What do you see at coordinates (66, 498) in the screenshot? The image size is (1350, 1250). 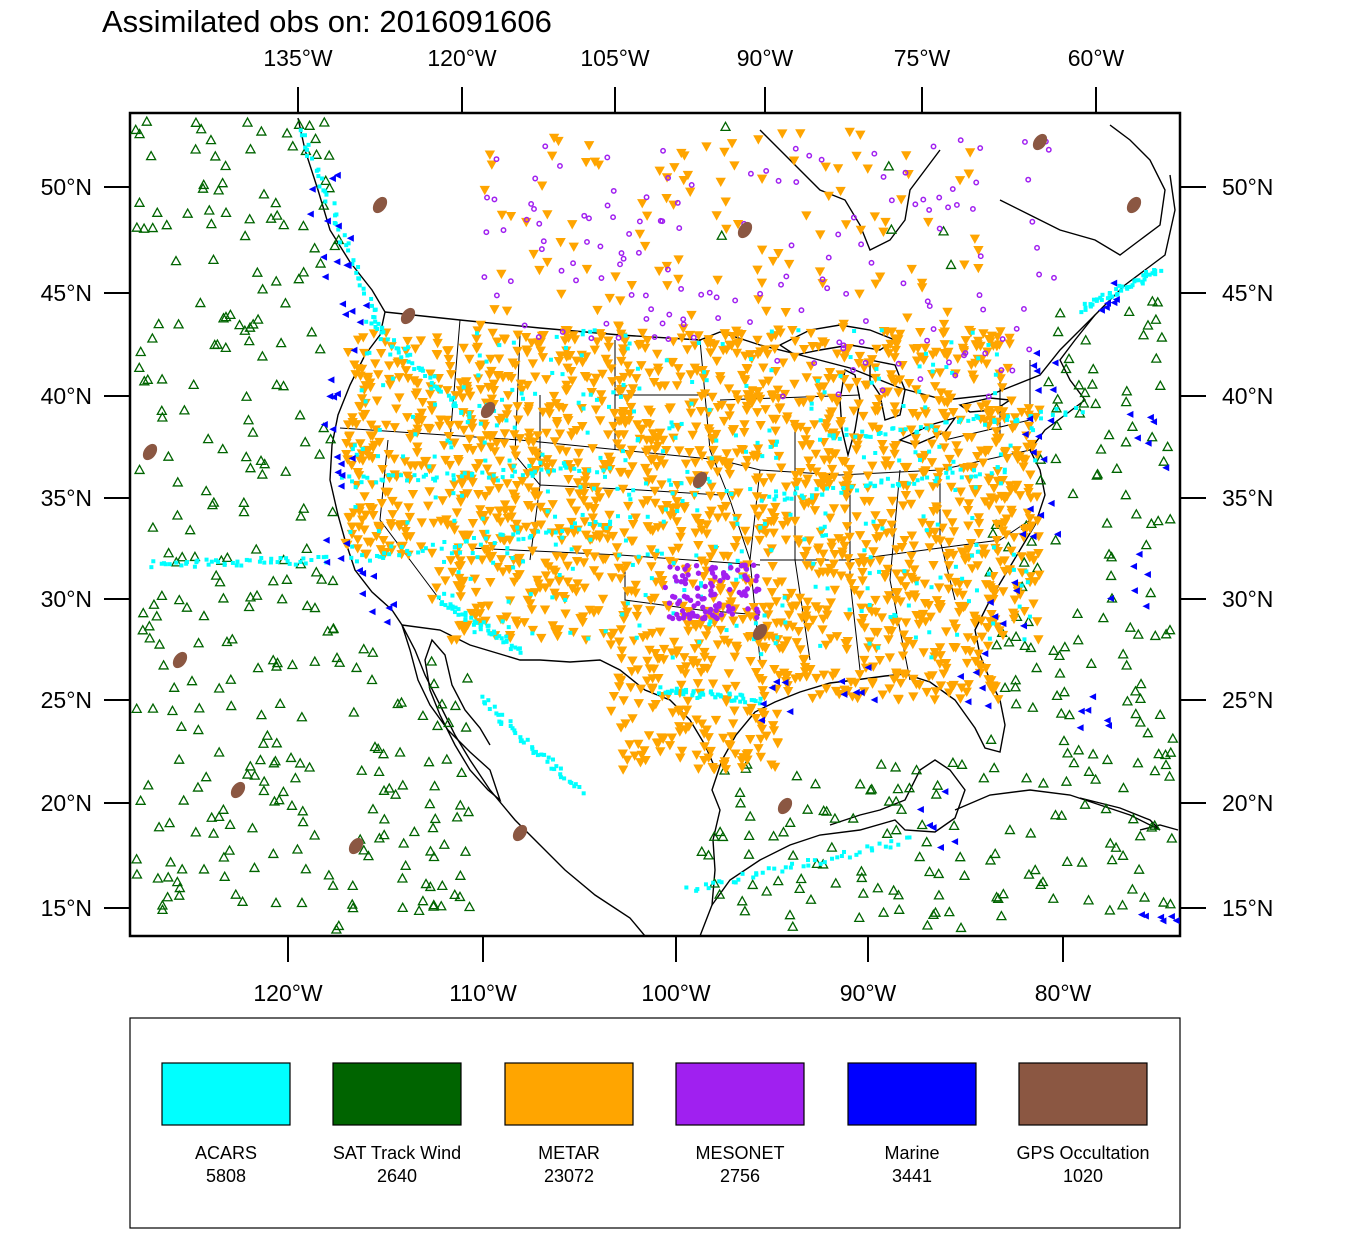 I see `left-lat-label: 35°N` at bounding box center [66, 498].